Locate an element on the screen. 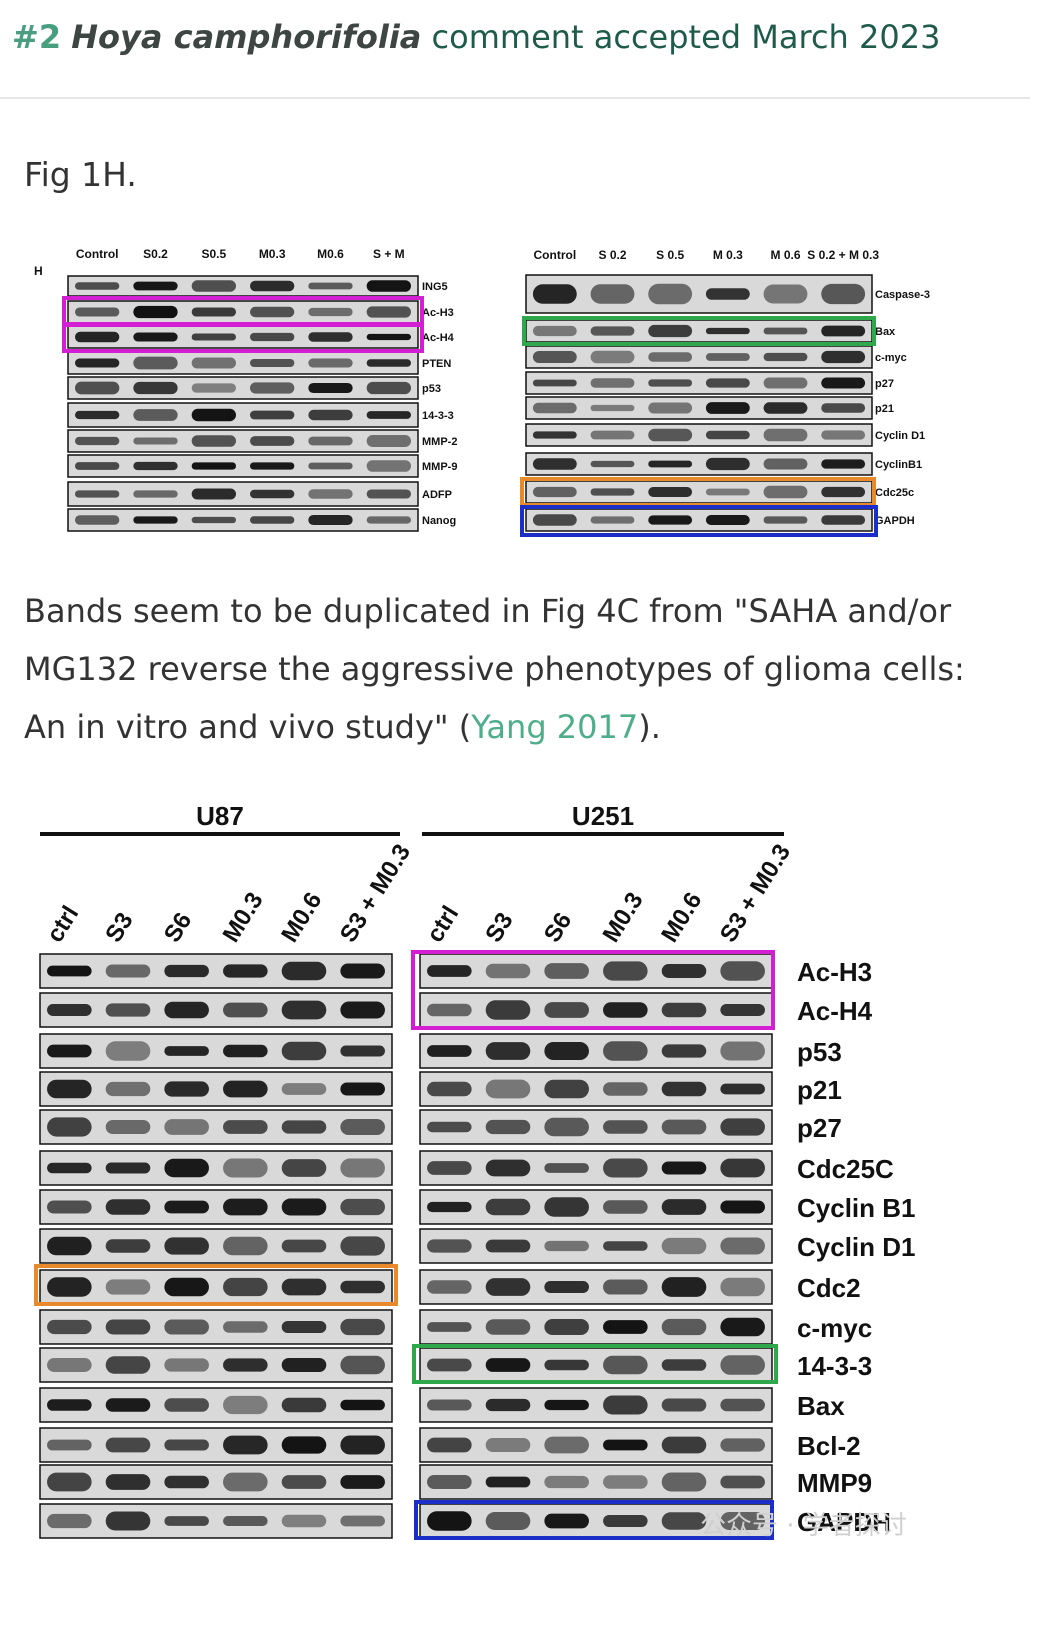 This screenshot has height=1650, width=1040. row-label: Nanog is located at coordinates (439, 521).